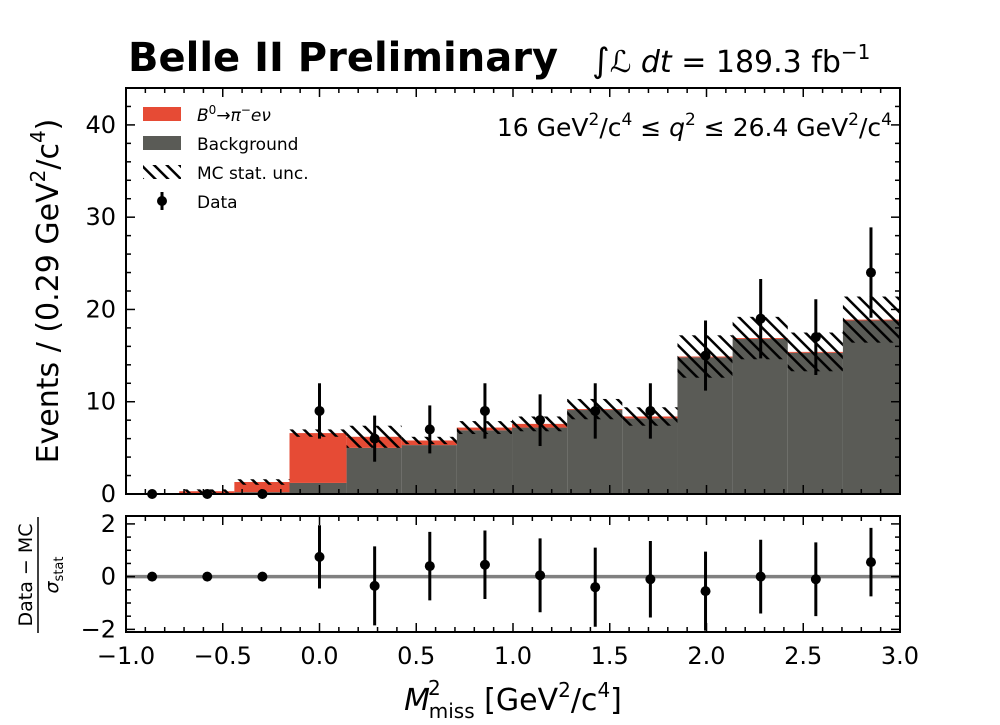  I want to click on legend-swatch-background, so click(162, 143).